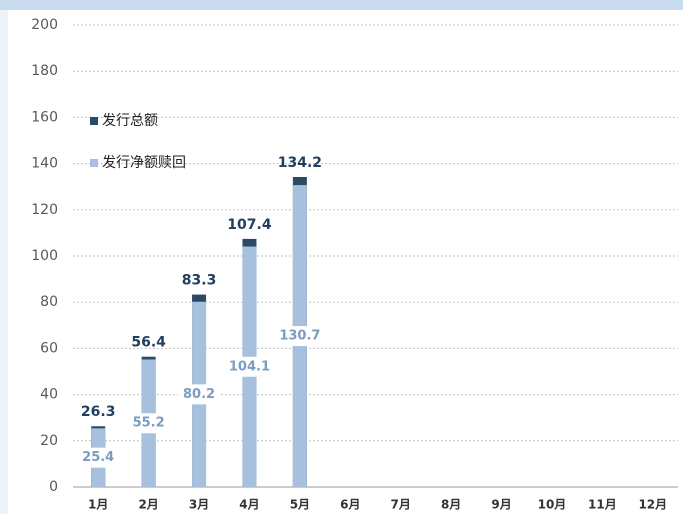  I want to click on value-label-net: 80.2, so click(199, 394).